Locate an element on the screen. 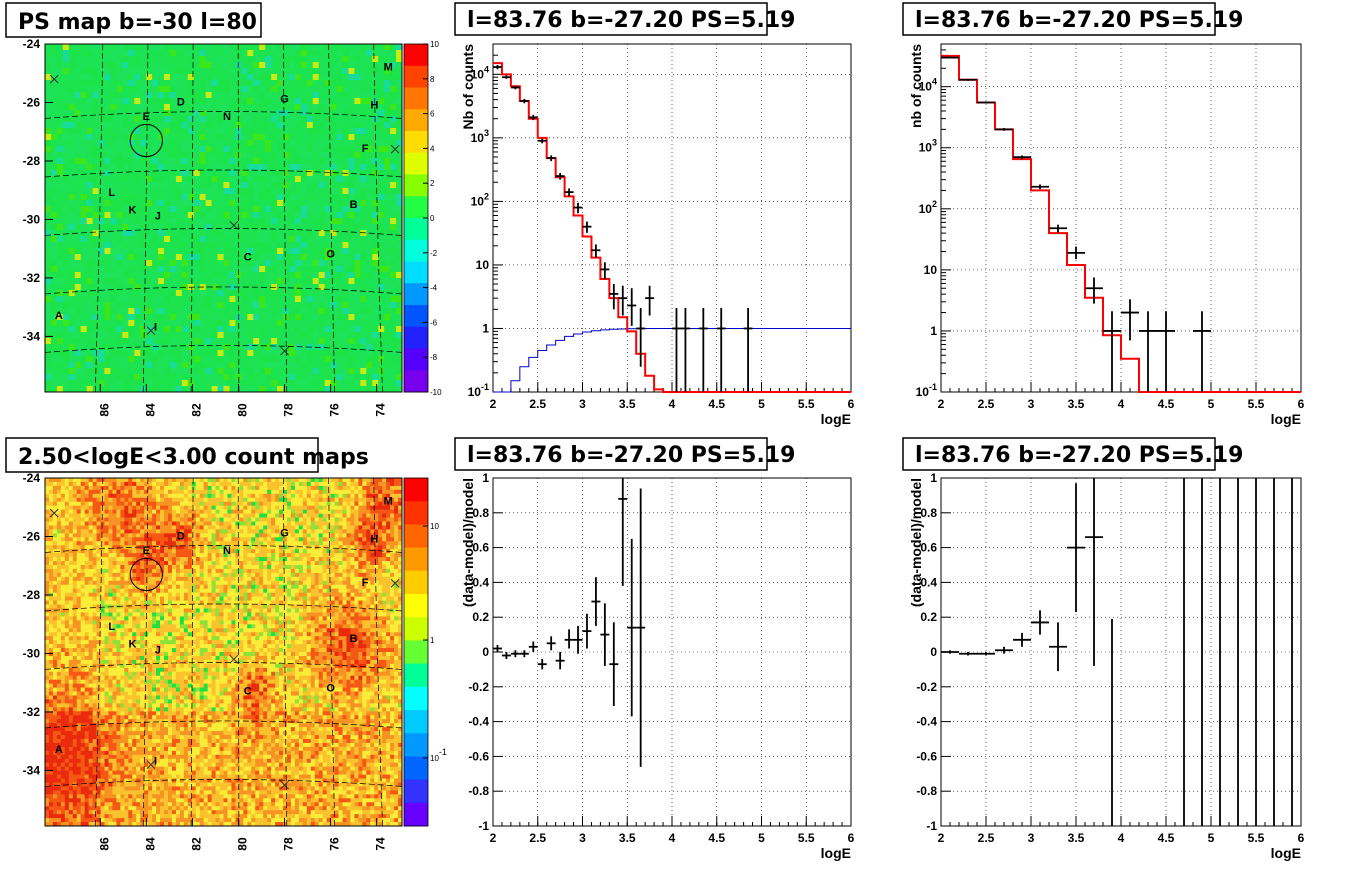 The image size is (1348, 871). source-label: H is located at coordinates (374, 105).